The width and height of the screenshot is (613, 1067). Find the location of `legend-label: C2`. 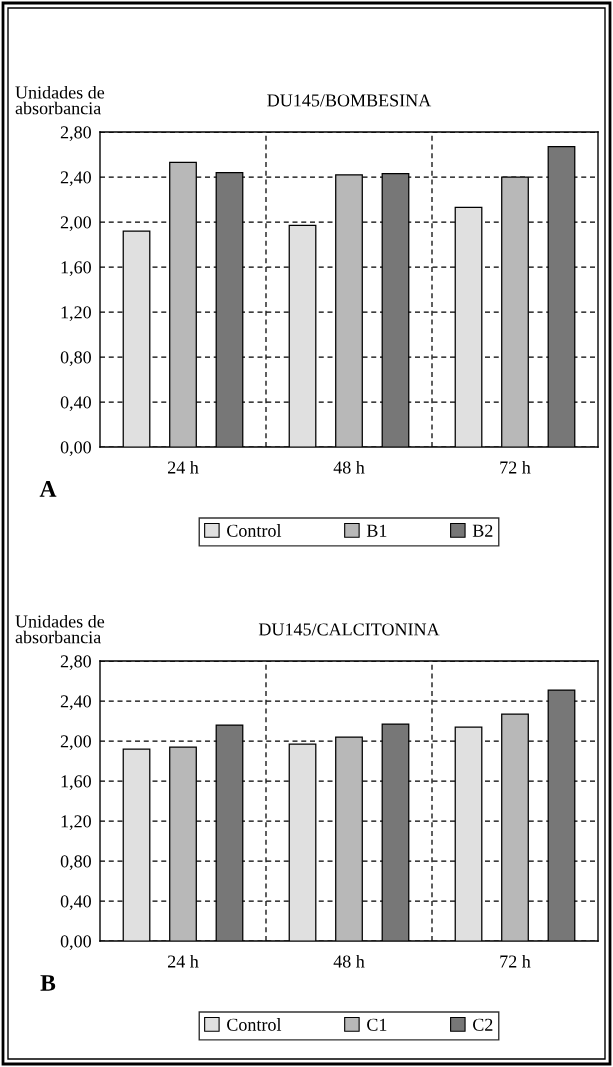

legend-label: C2 is located at coordinates (483, 1024).